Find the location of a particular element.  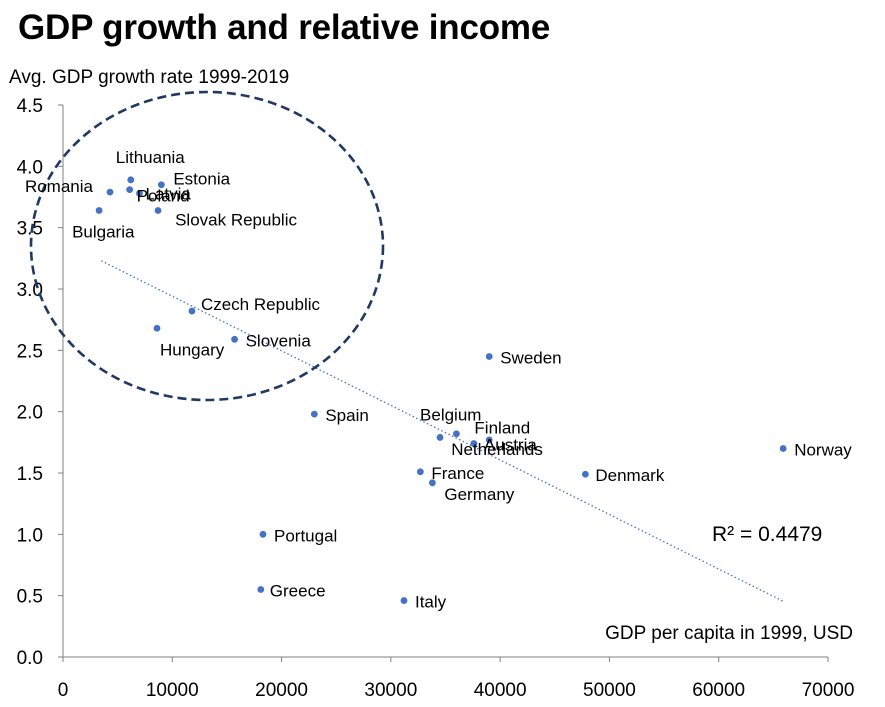

x-tick-label: 60000 is located at coordinates (718, 690).